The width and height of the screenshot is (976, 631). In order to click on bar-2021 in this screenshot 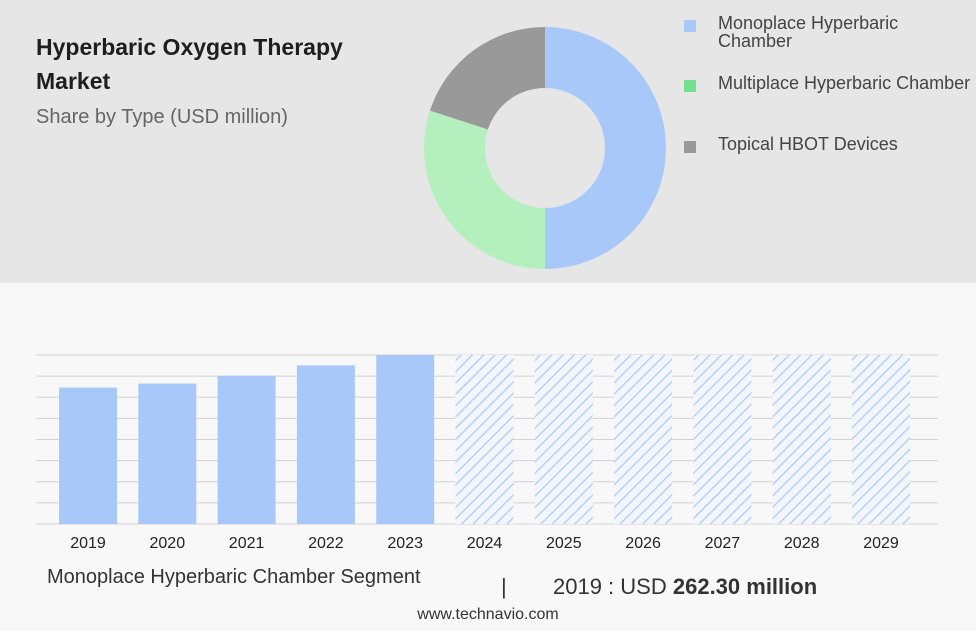, I will do `click(246, 449)`.